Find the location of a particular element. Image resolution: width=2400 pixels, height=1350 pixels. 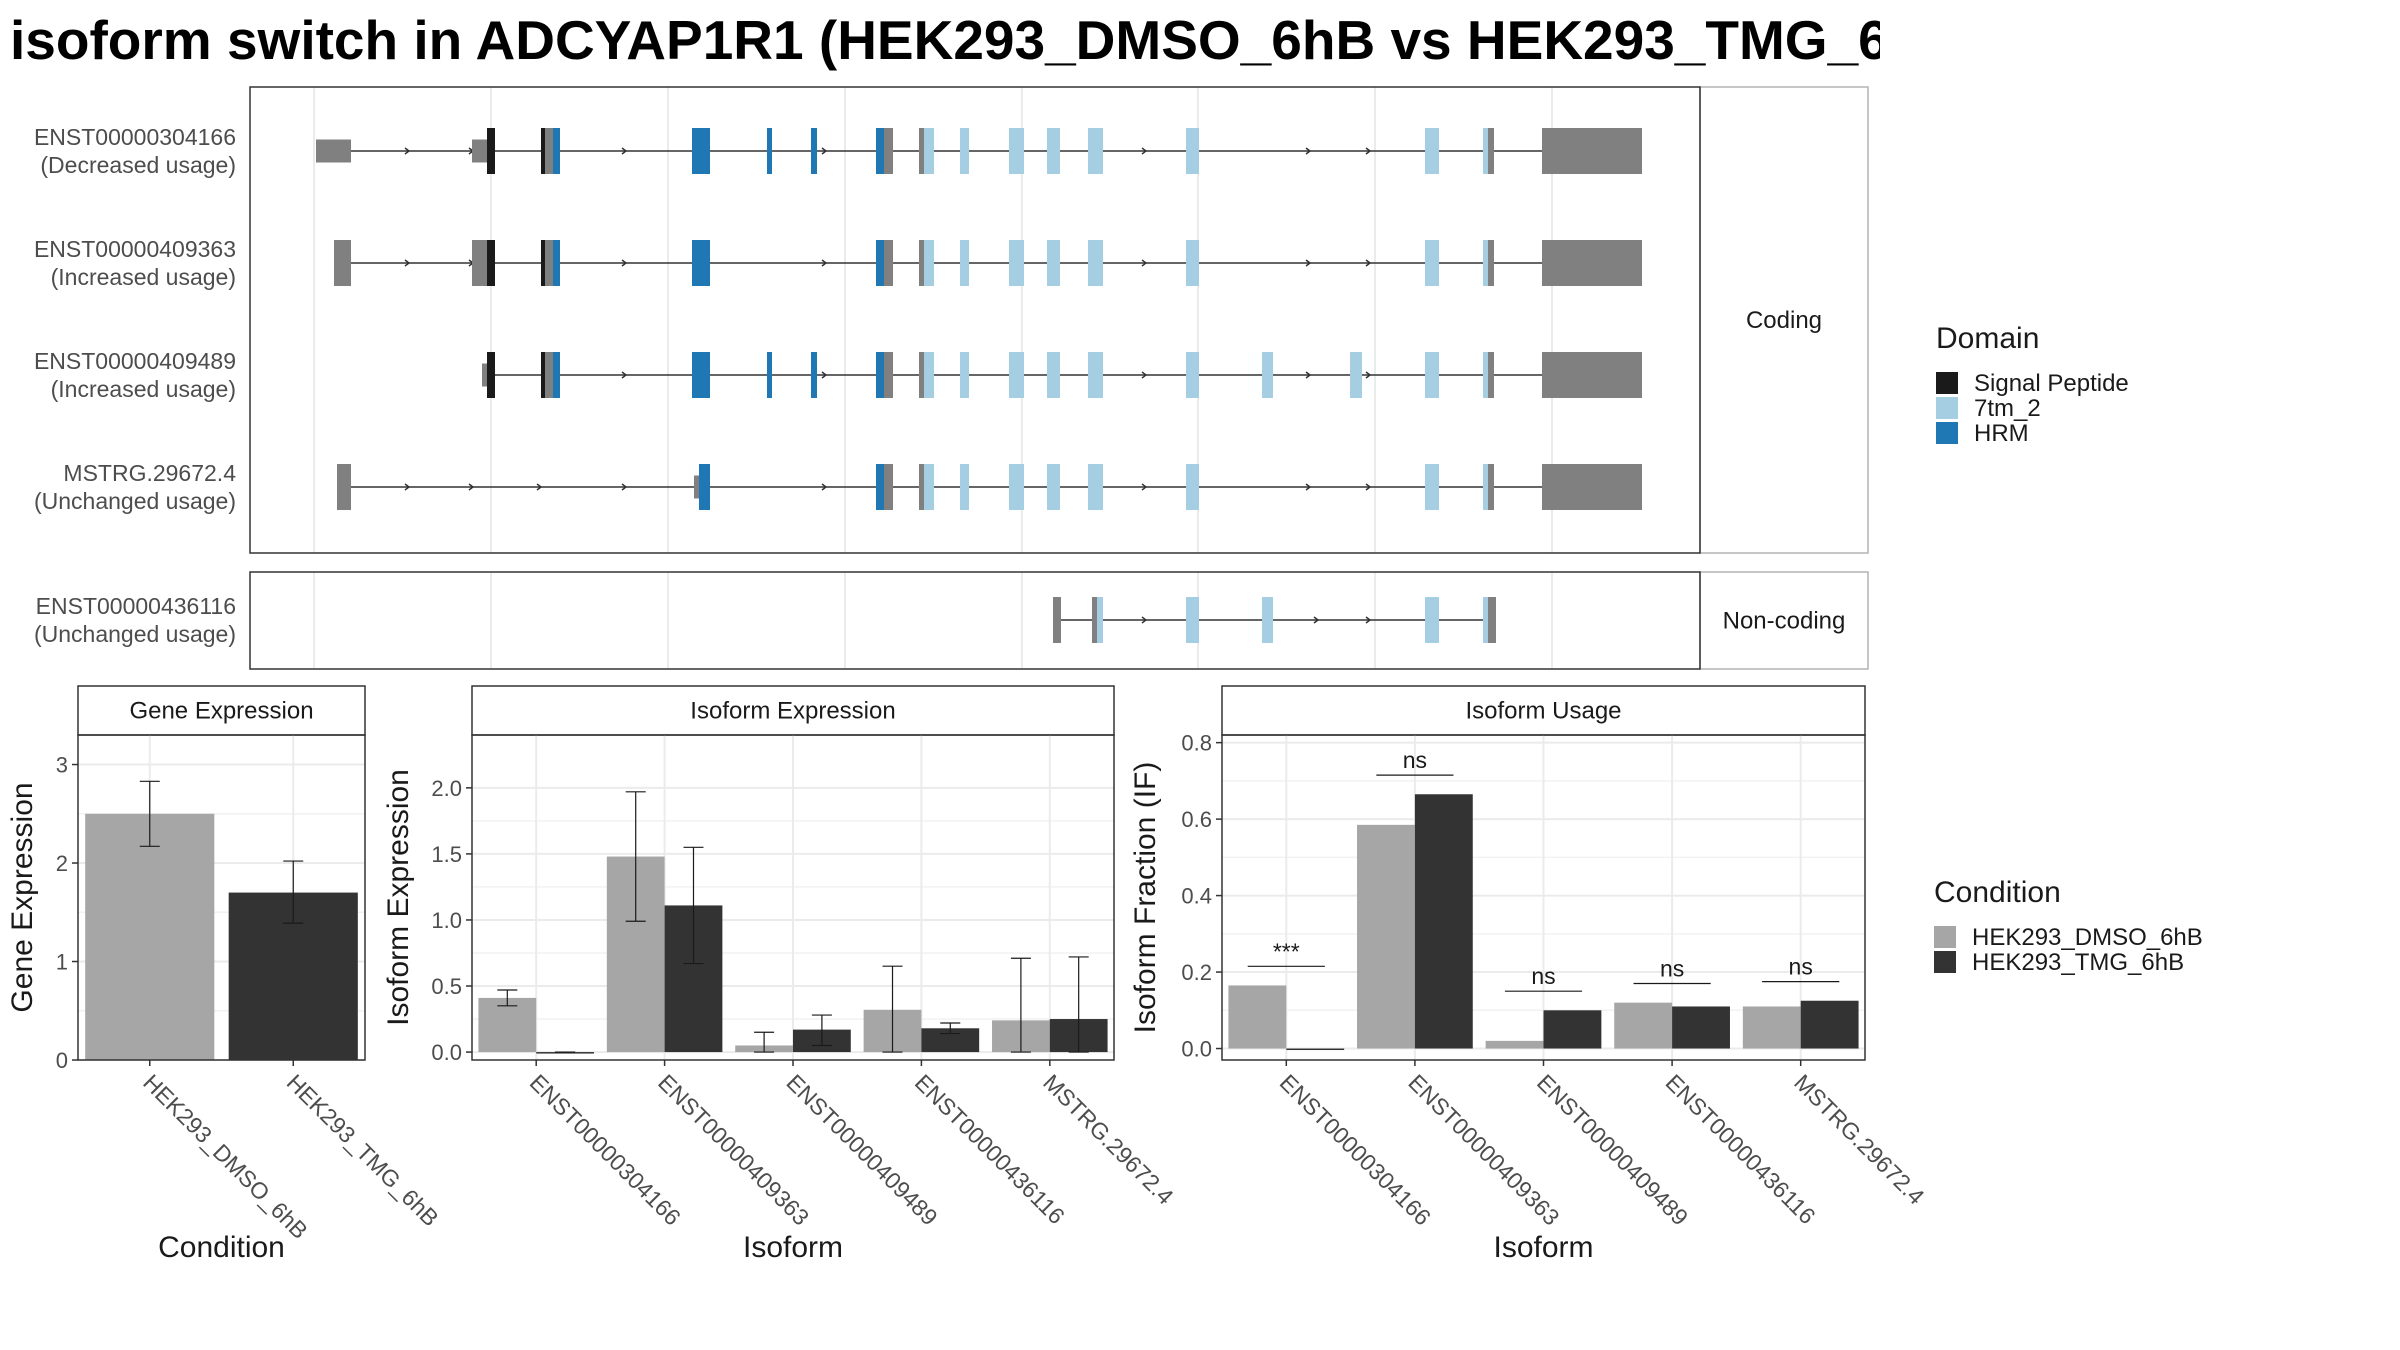

isoform-label: ENST00000409489 is located at coordinates (135, 361).